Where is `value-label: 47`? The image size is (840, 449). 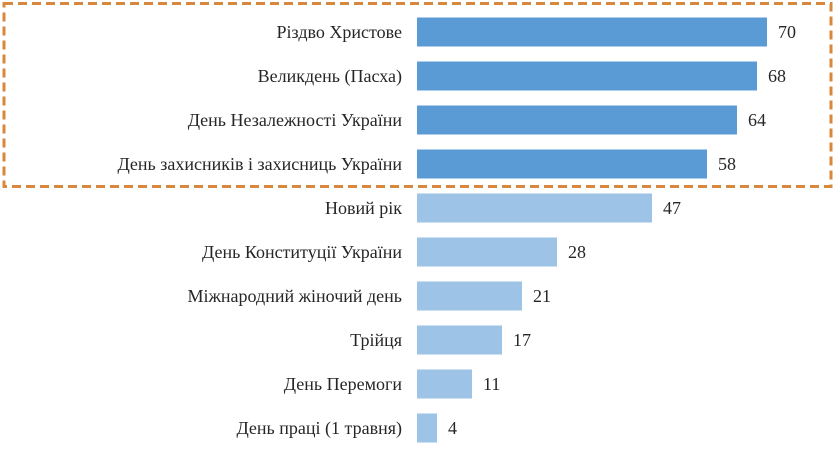
value-label: 47 is located at coordinates (672, 208).